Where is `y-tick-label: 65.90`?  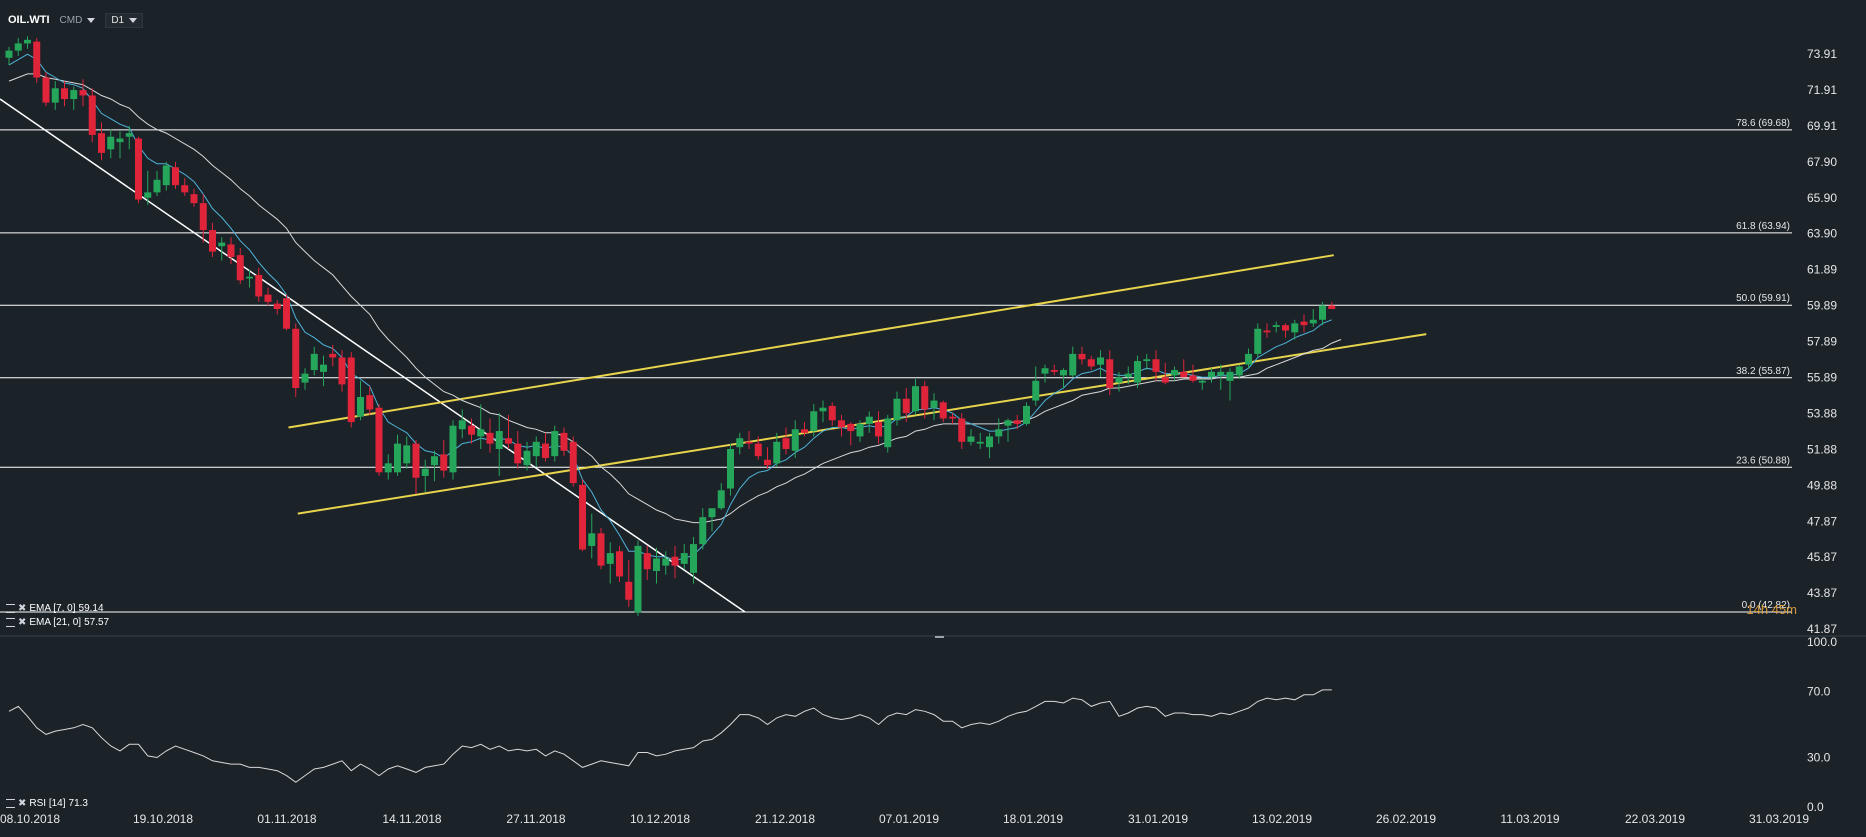
y-tick-label: 65.90 is located at coordinates (1822, 198).